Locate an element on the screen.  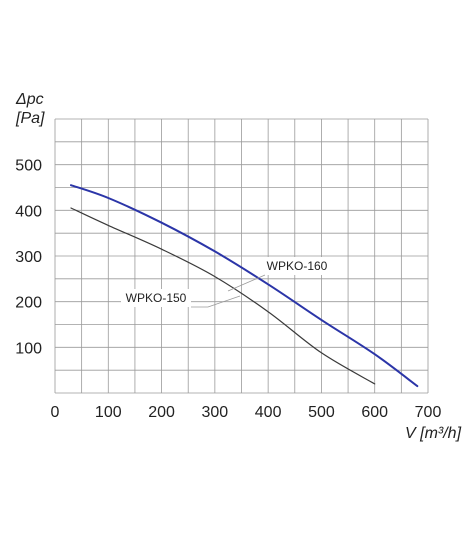
x-tick-label: 0 is located at coordinates (55, 412).